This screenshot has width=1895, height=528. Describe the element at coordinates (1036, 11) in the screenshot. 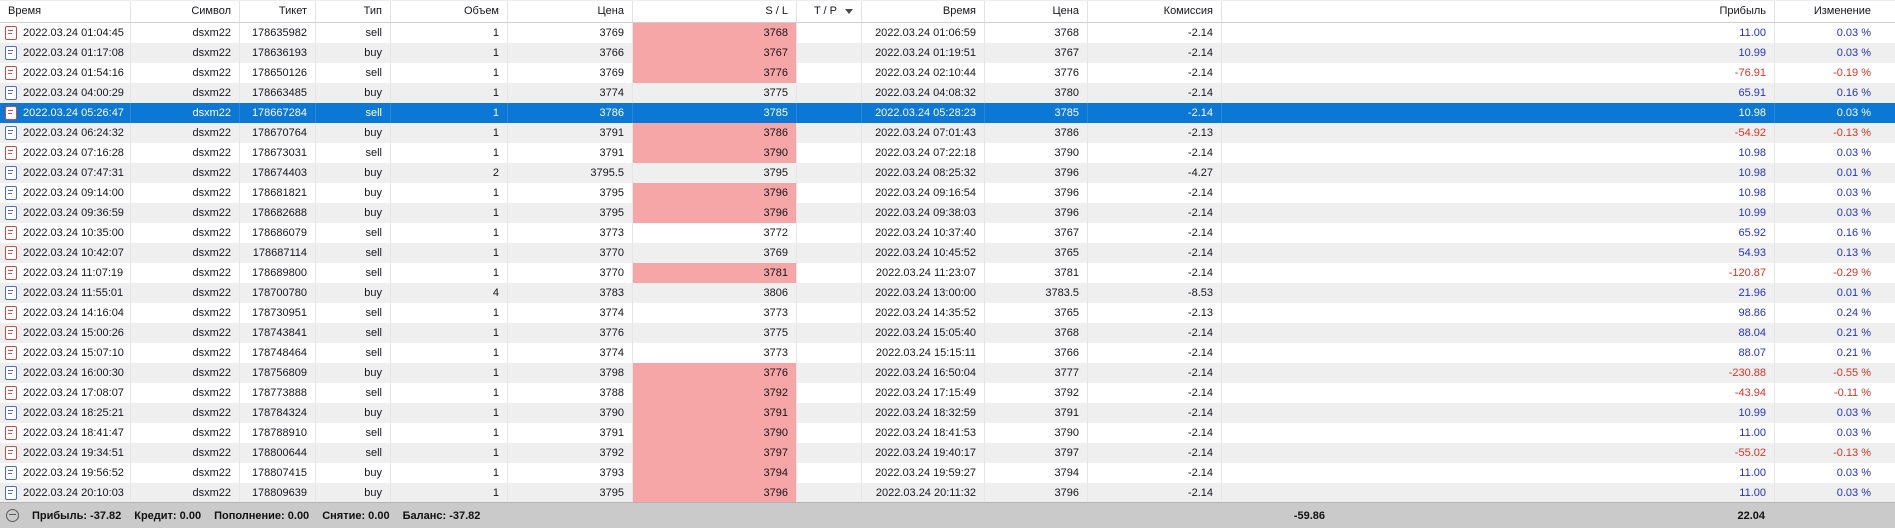

I see `column-header-price_close: Цена` at that location.